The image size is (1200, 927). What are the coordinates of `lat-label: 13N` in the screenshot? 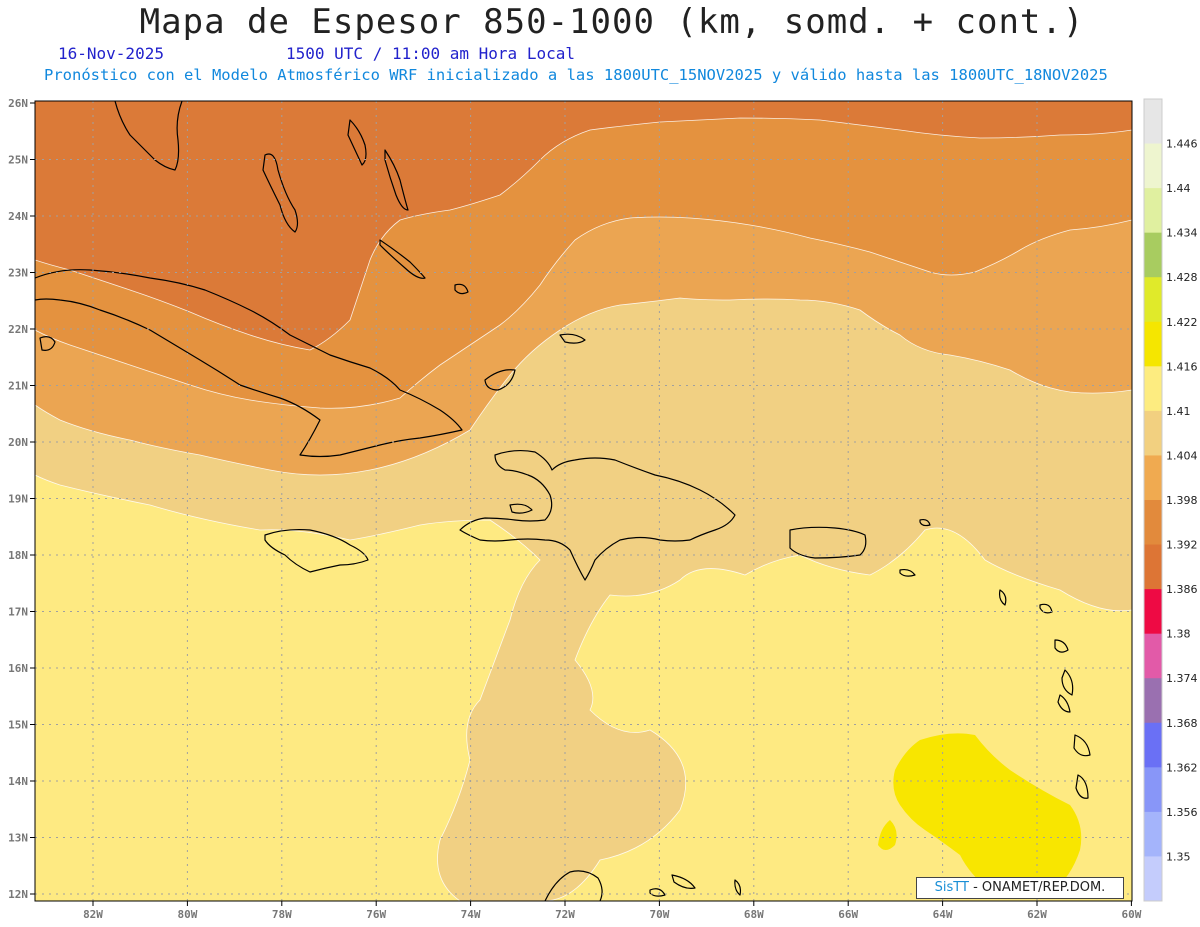 It's located at (18, 838).